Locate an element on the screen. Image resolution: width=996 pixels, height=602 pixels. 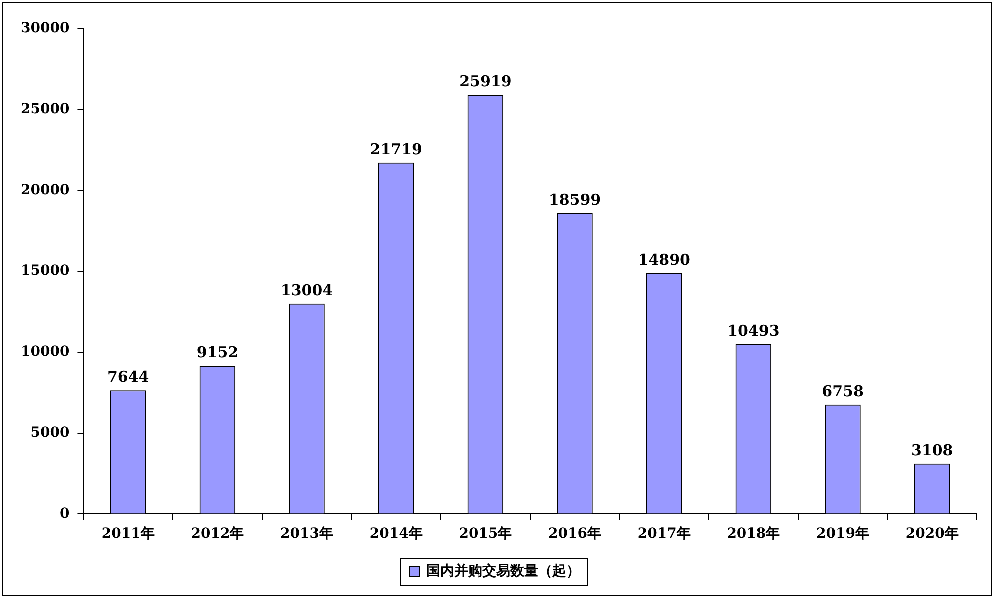
y-tick-label: 20000 is located at coordinates (45, 190).